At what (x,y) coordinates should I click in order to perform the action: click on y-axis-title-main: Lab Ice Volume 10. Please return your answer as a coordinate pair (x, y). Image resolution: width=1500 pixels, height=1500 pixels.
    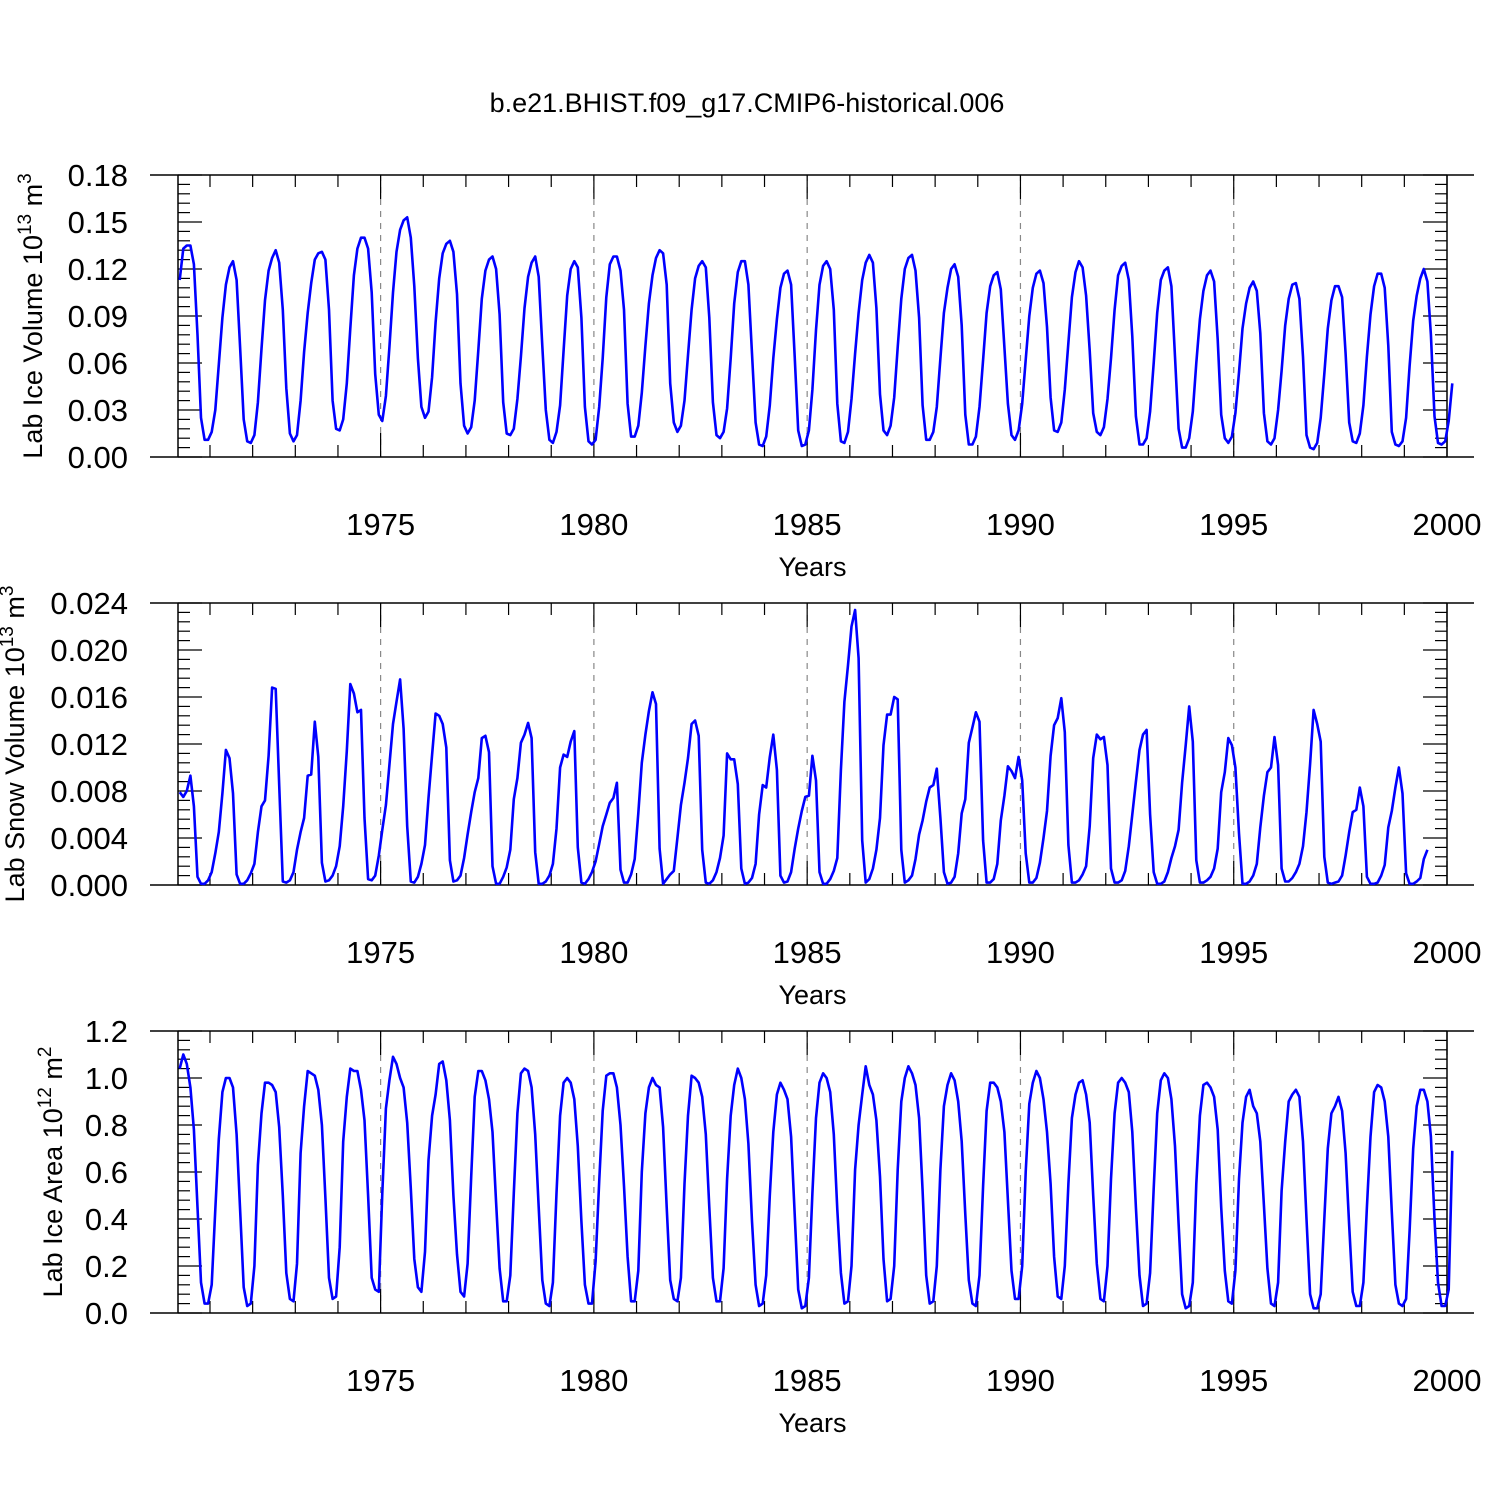
    Looking at the image, I should click on (33, 347).